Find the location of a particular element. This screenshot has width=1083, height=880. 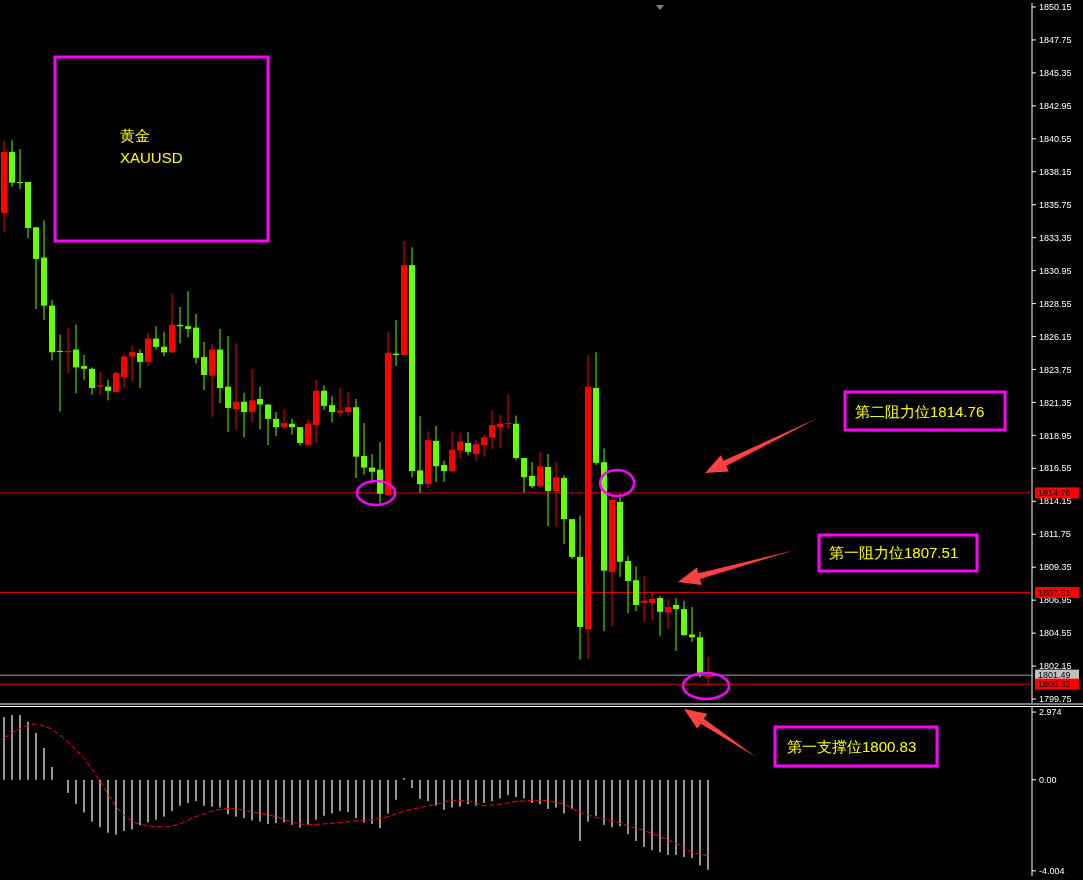

y-tick-label: 1821.35 is located at coordinates (1055, 402).